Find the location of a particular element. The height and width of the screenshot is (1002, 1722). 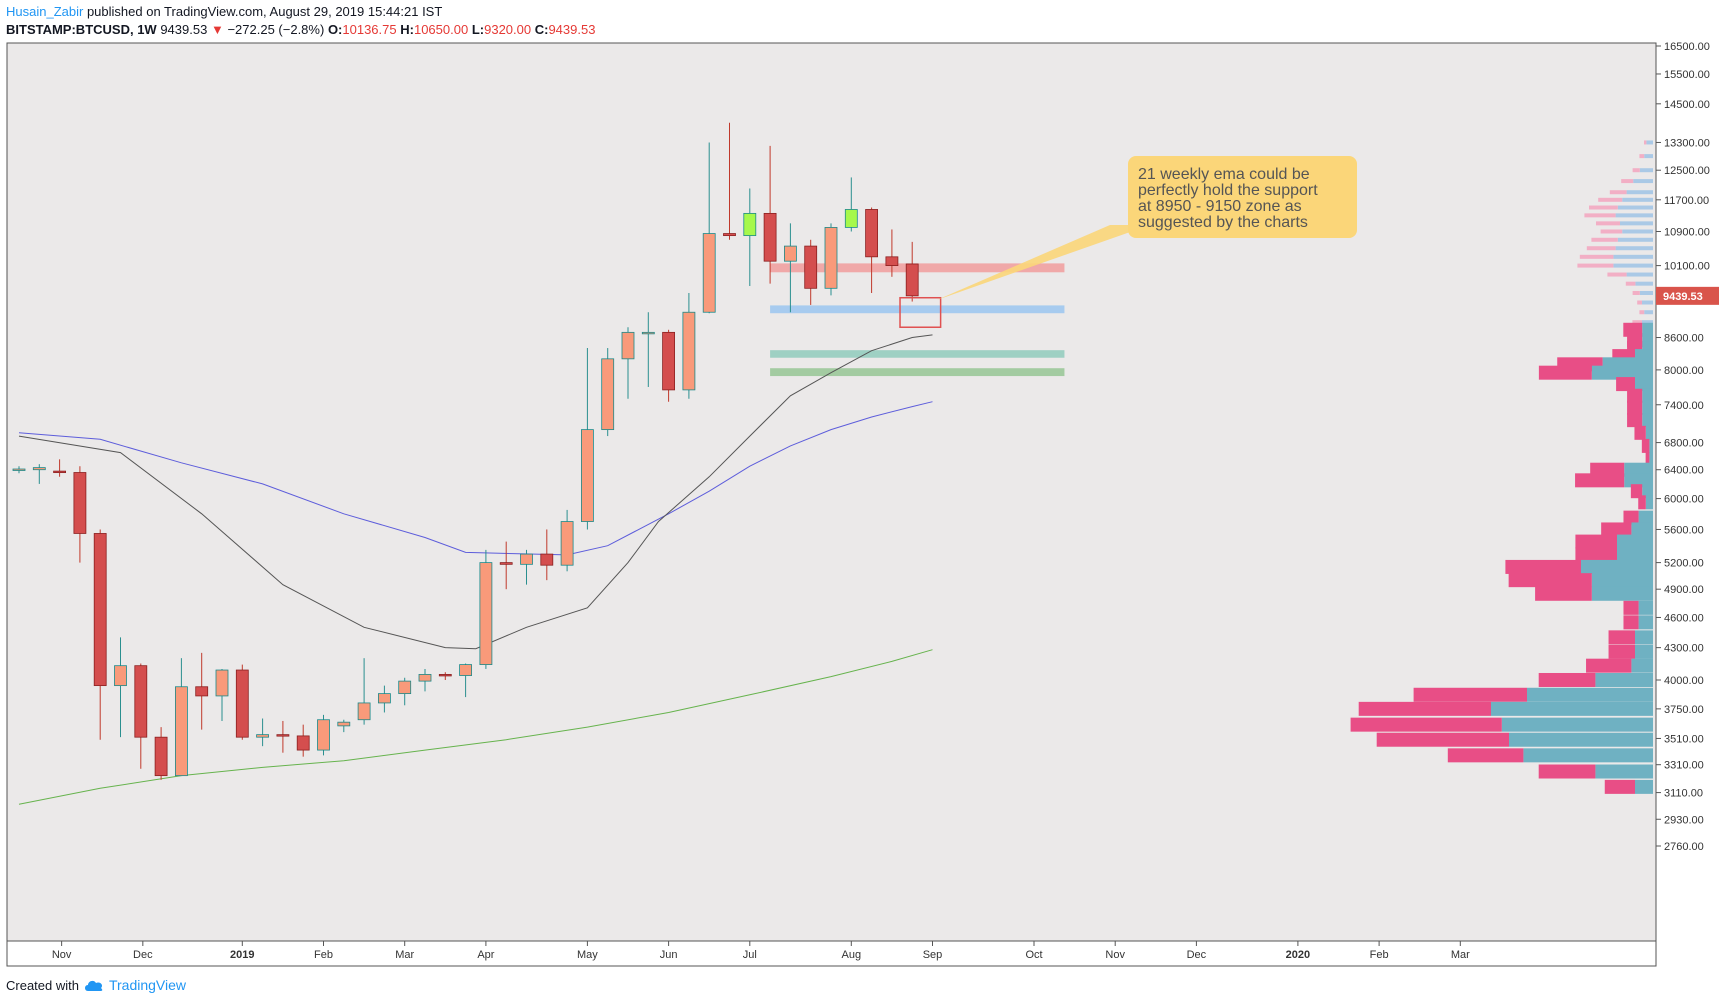

time-tick-label: 2020 is located at coordinates (1298, 955).